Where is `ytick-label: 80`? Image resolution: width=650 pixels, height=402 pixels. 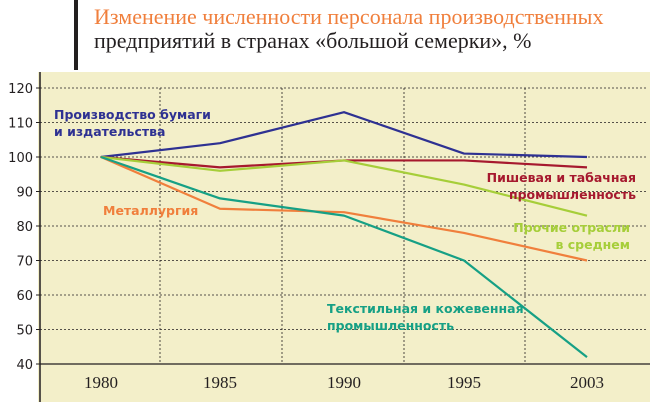 ytick-label: 80 is located at coordinates (24, 227).